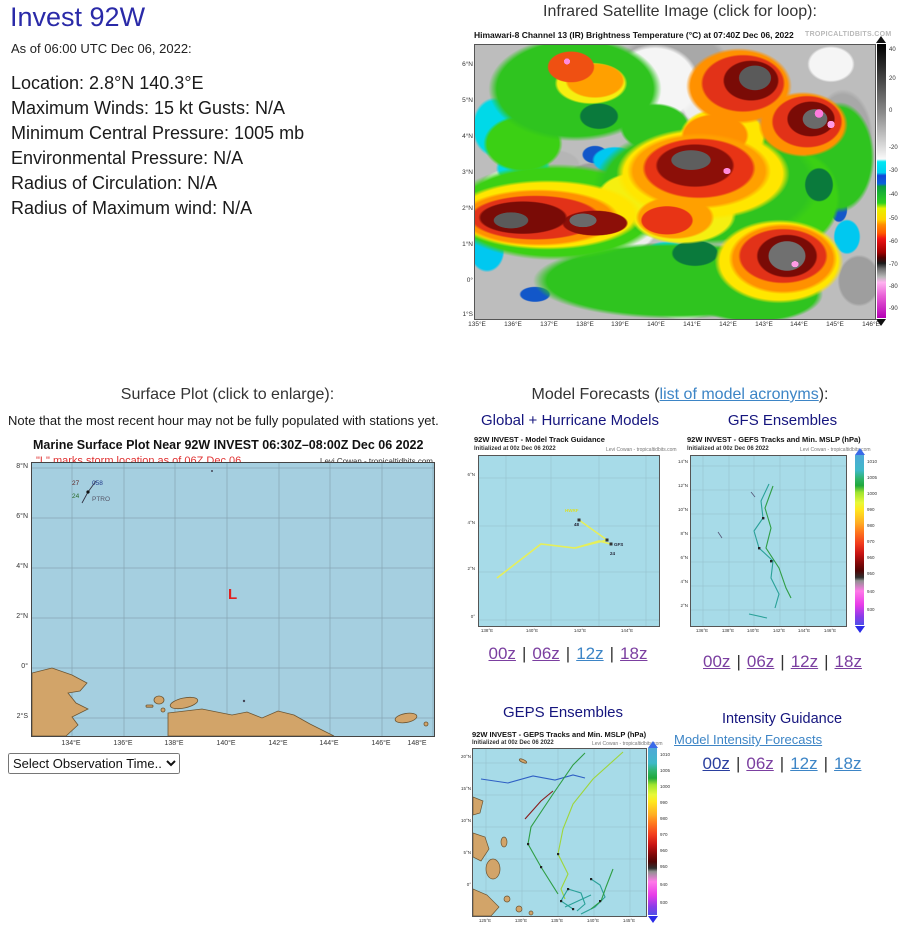  What do you see at coordinates (656, 324) in the screenshot?
I see `sat-xtick: 140°E` at bounding box center [656, 324].